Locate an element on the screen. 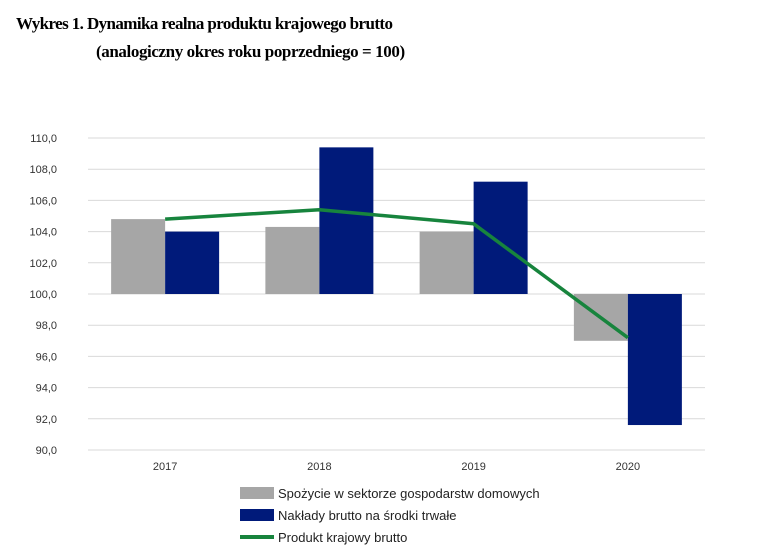  y-tick-label: 92,0 is located at coordinates (46, 420).